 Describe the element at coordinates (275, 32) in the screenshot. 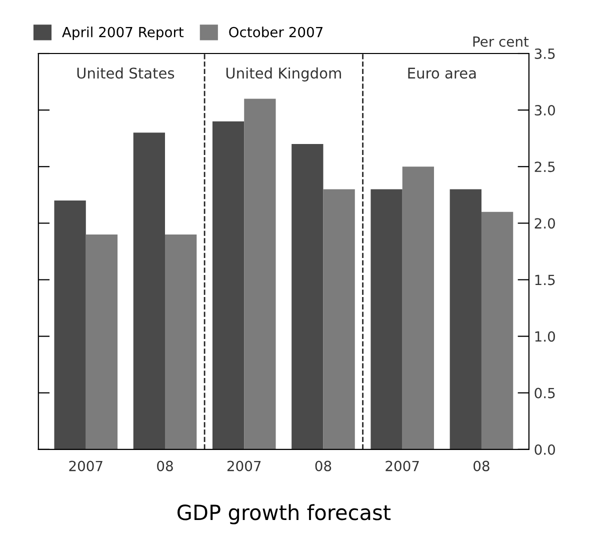

I see `legend-label: October 2007` at that location.